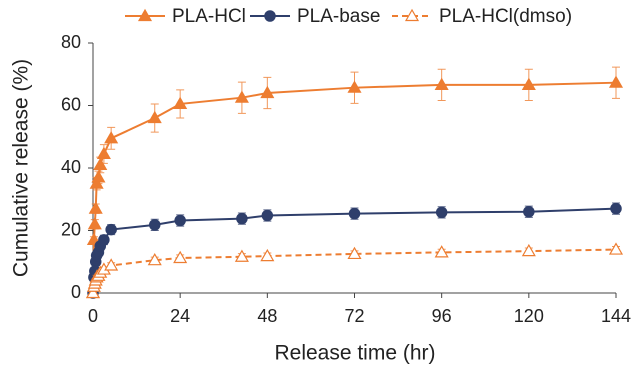 The height and width of the screenshot is (367, 636). Describe the element at coordinates (180, 316) in the screenshot. I see `x-tick-label: 24` at that location.